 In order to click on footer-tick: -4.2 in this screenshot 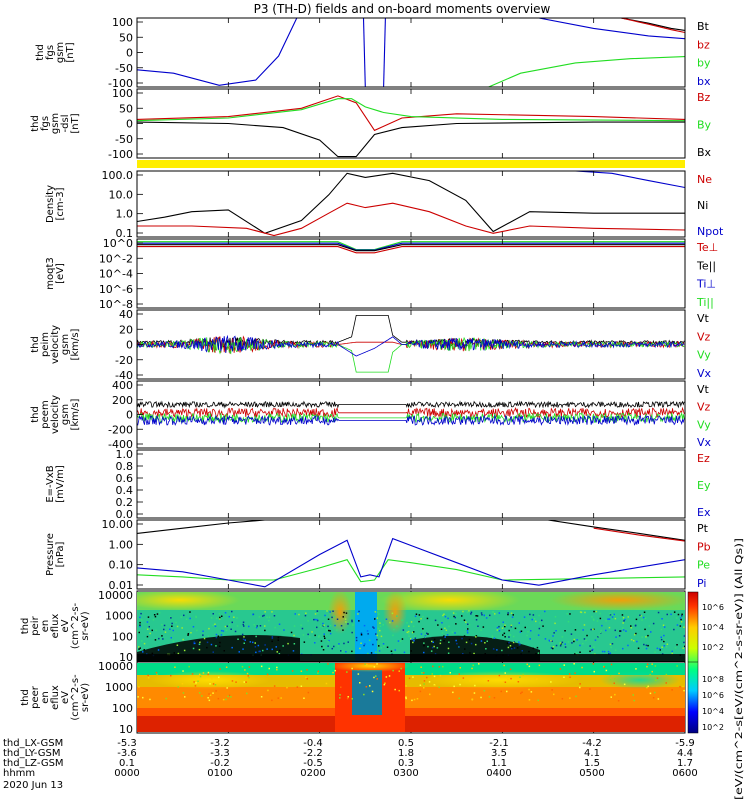, I will do `click(592, 743)`.